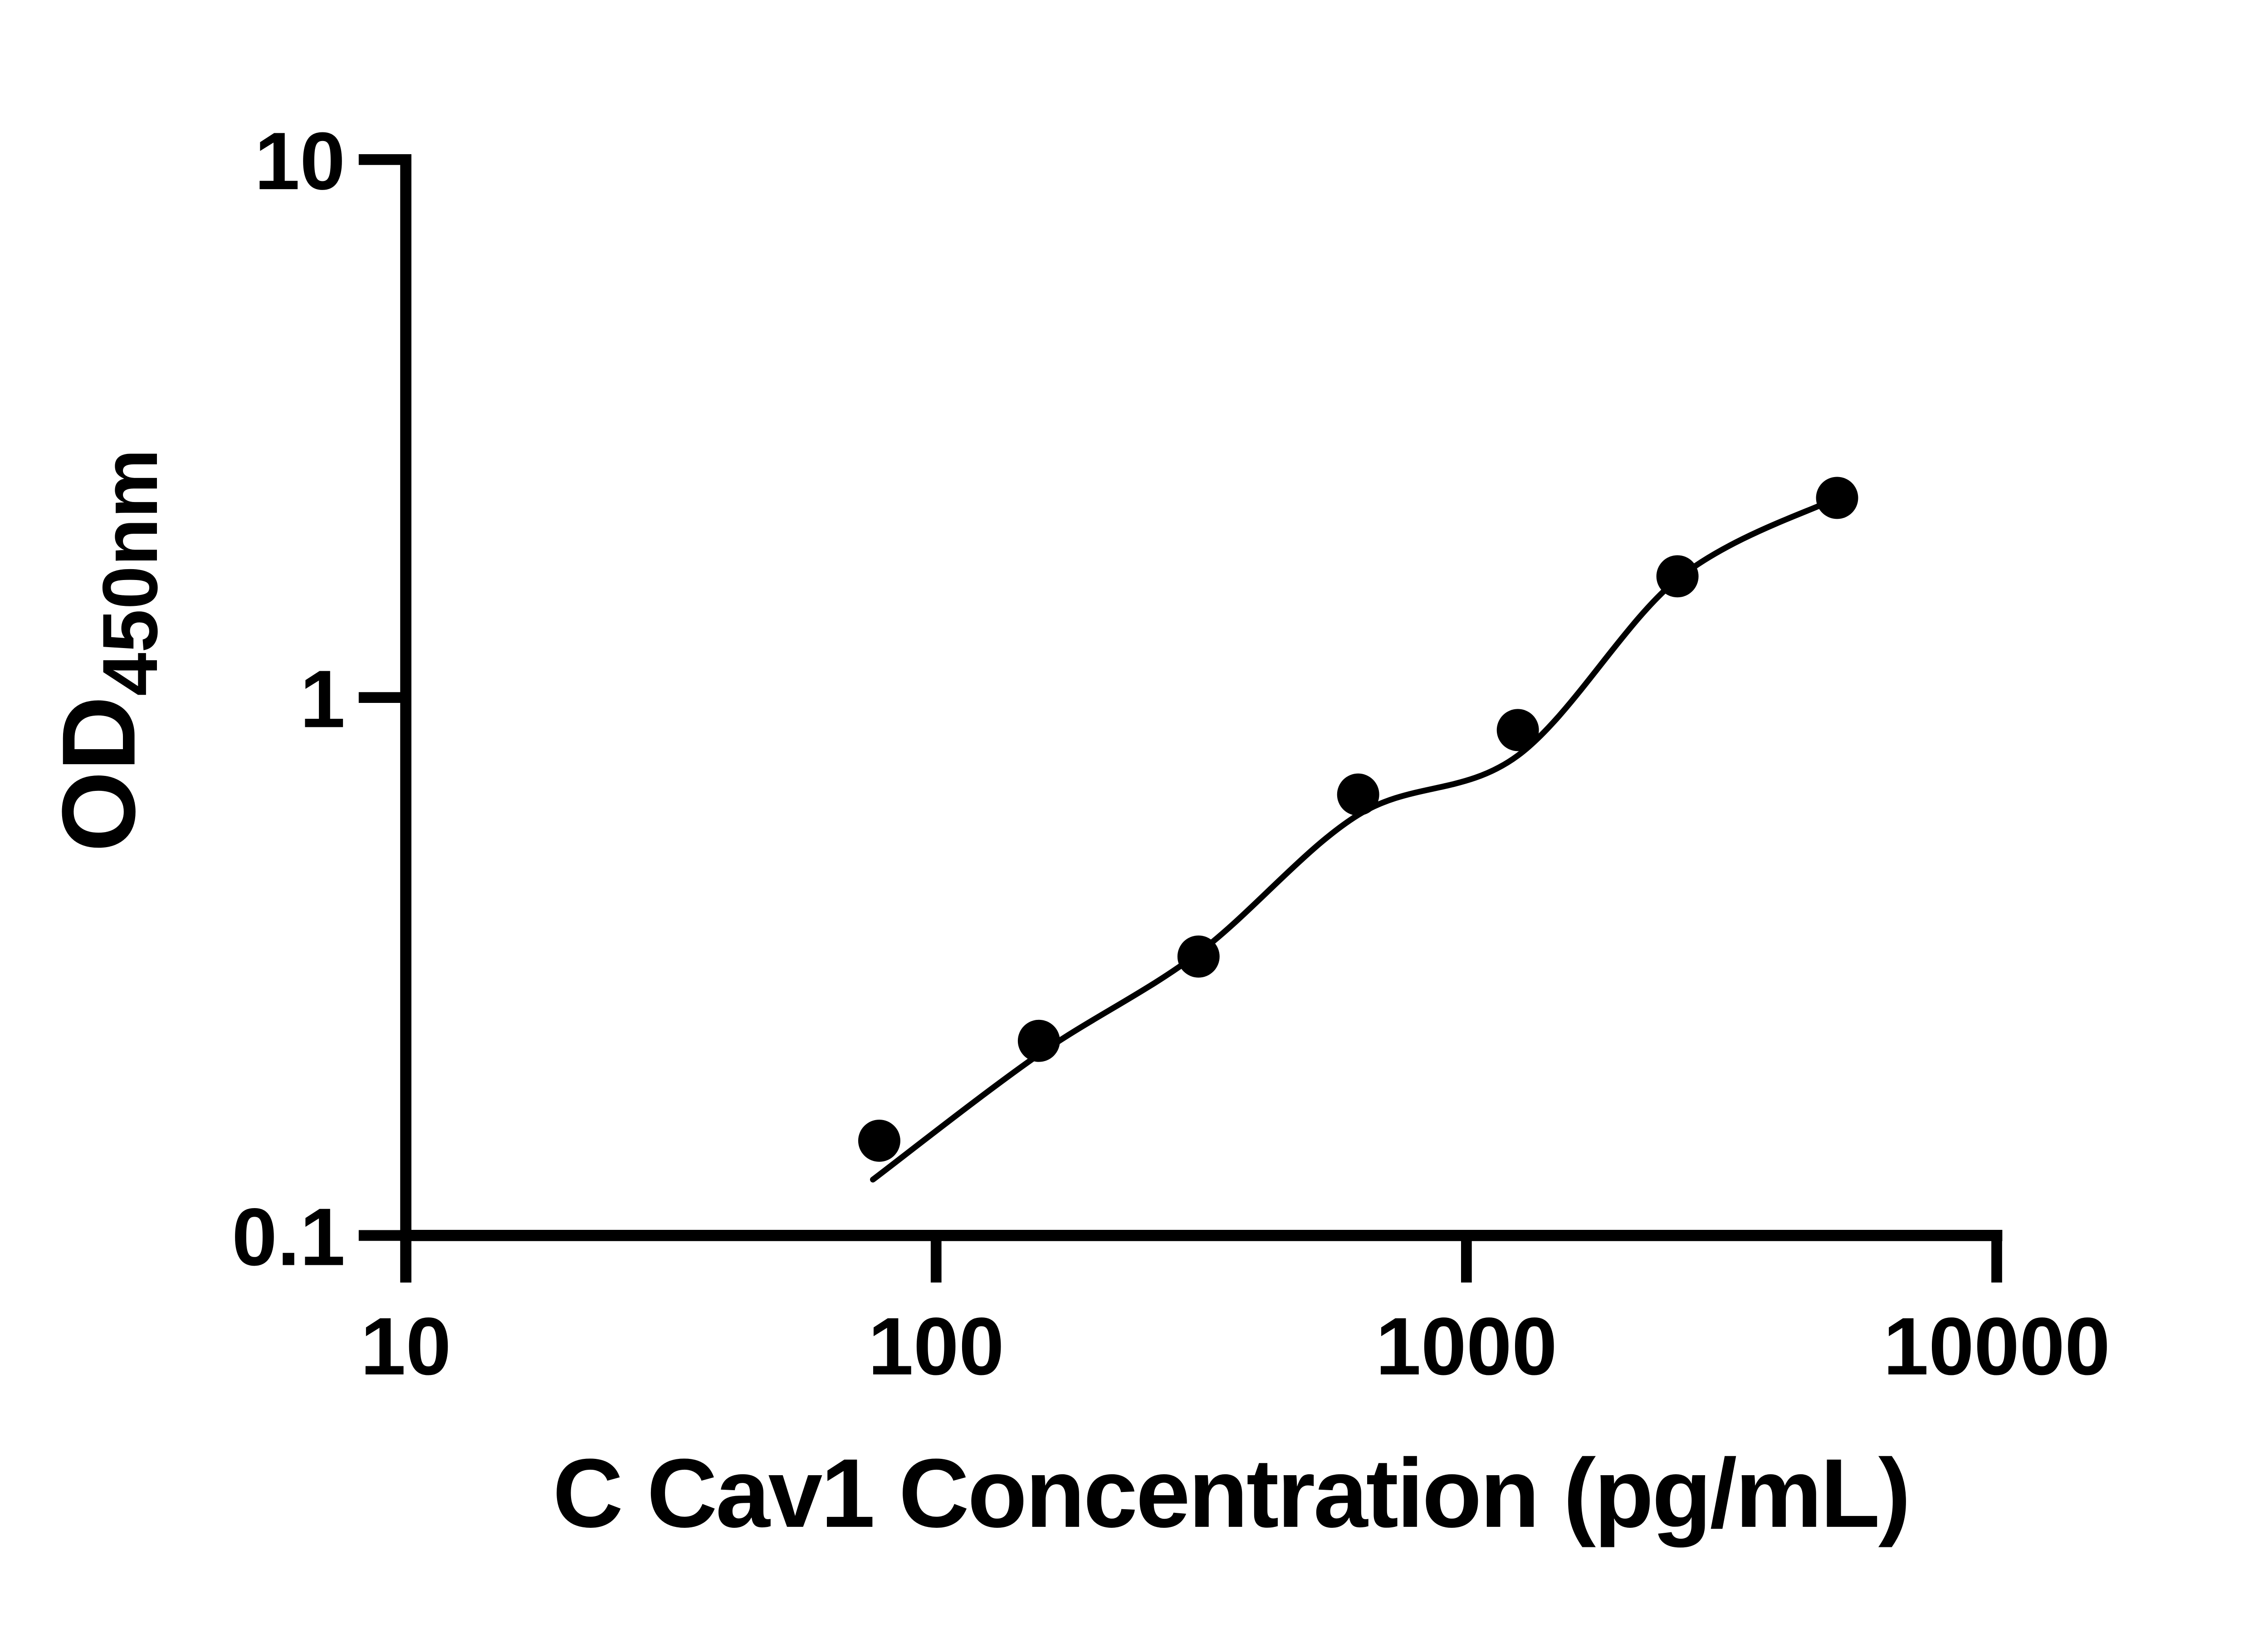  Describe the element at coordinates (299, 161) in the screenshot. I see `y-tick-label: 10` at that location.